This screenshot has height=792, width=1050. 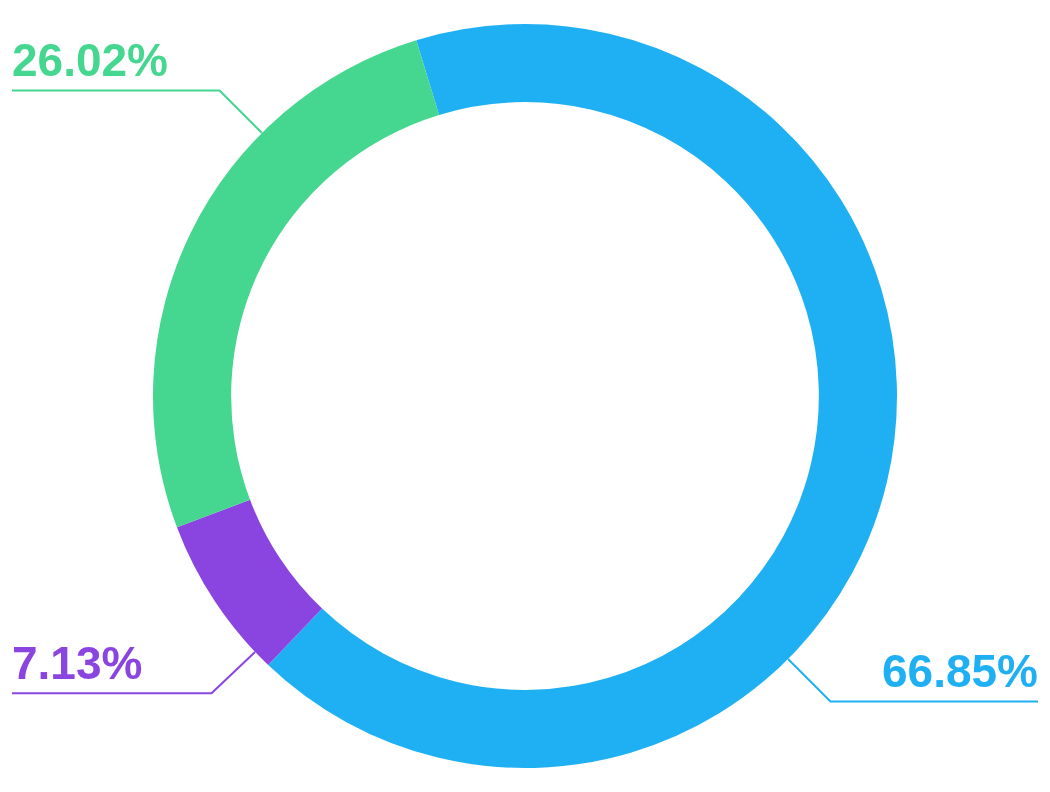 What do you see at coordinates (959, 671) in the screenshot?
I see `data-label: 66.85%` at bounding box center [959, 671].